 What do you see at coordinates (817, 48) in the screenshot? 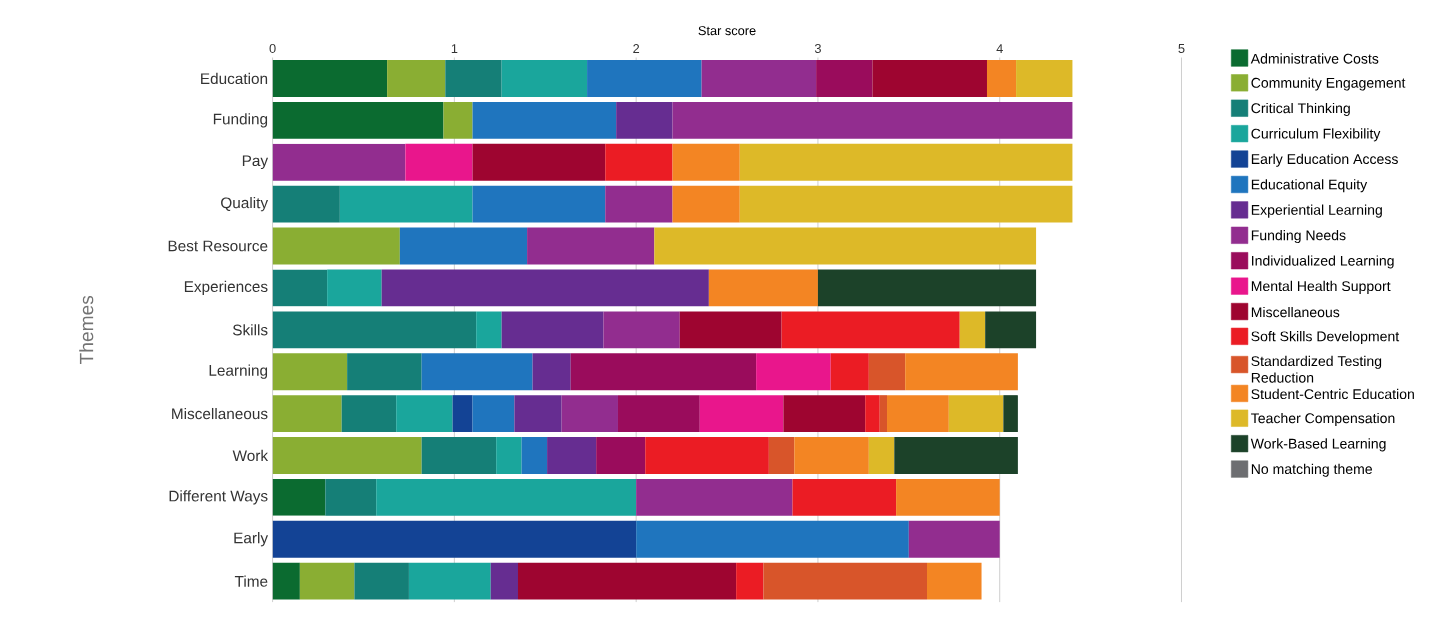
I see `x-tick-label: 3` at bounding box center [817, 48].